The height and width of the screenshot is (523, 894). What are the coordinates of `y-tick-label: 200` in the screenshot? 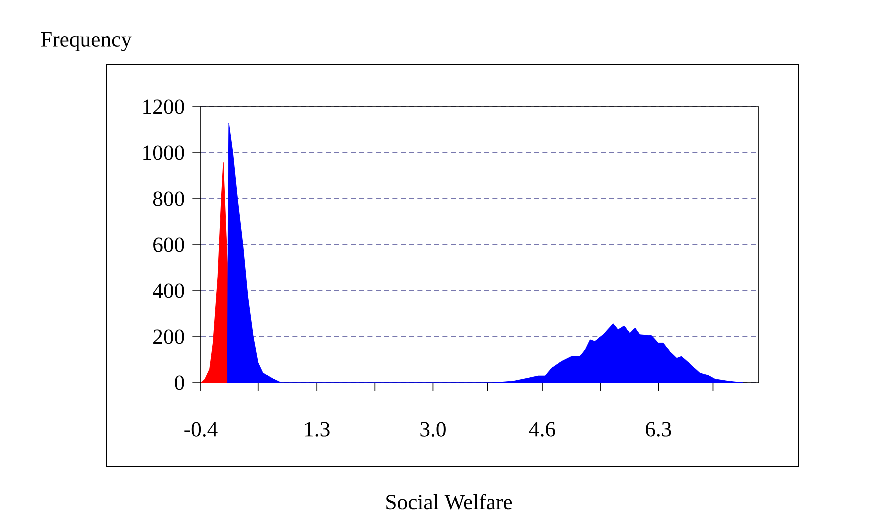 It's located at (169, 337).